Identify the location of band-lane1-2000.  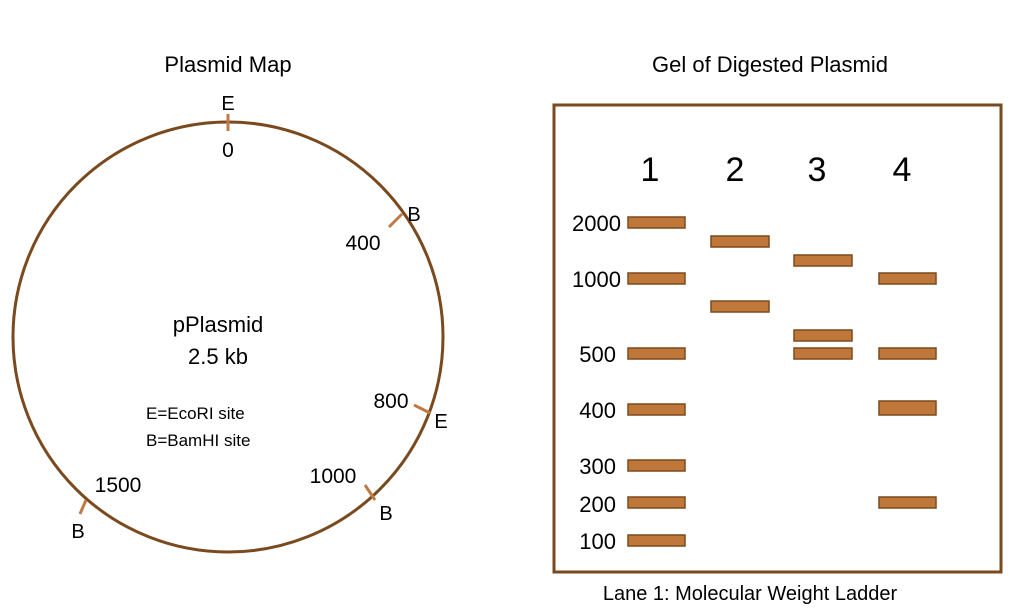
(656, 222).